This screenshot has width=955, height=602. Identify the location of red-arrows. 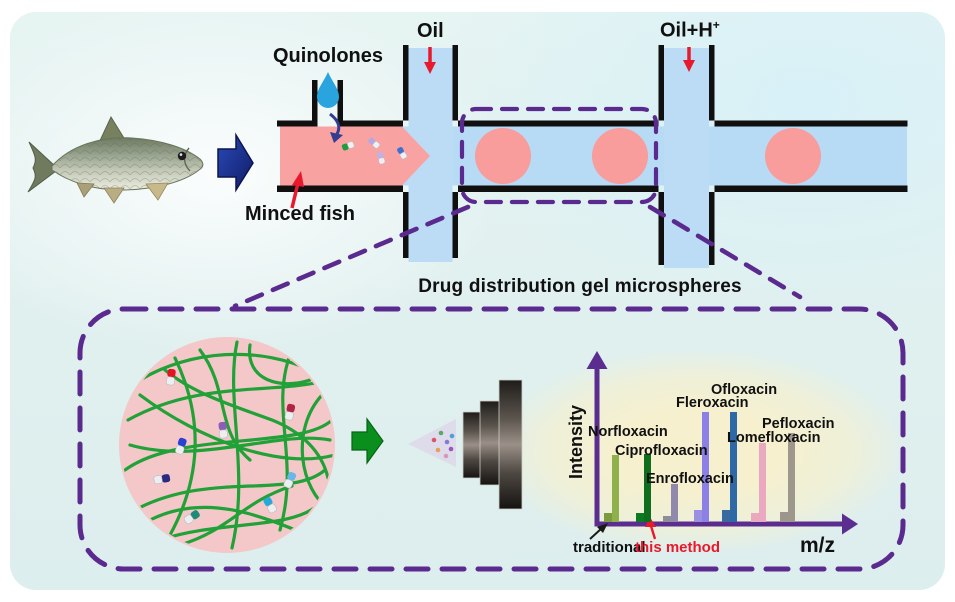
(492, 128).